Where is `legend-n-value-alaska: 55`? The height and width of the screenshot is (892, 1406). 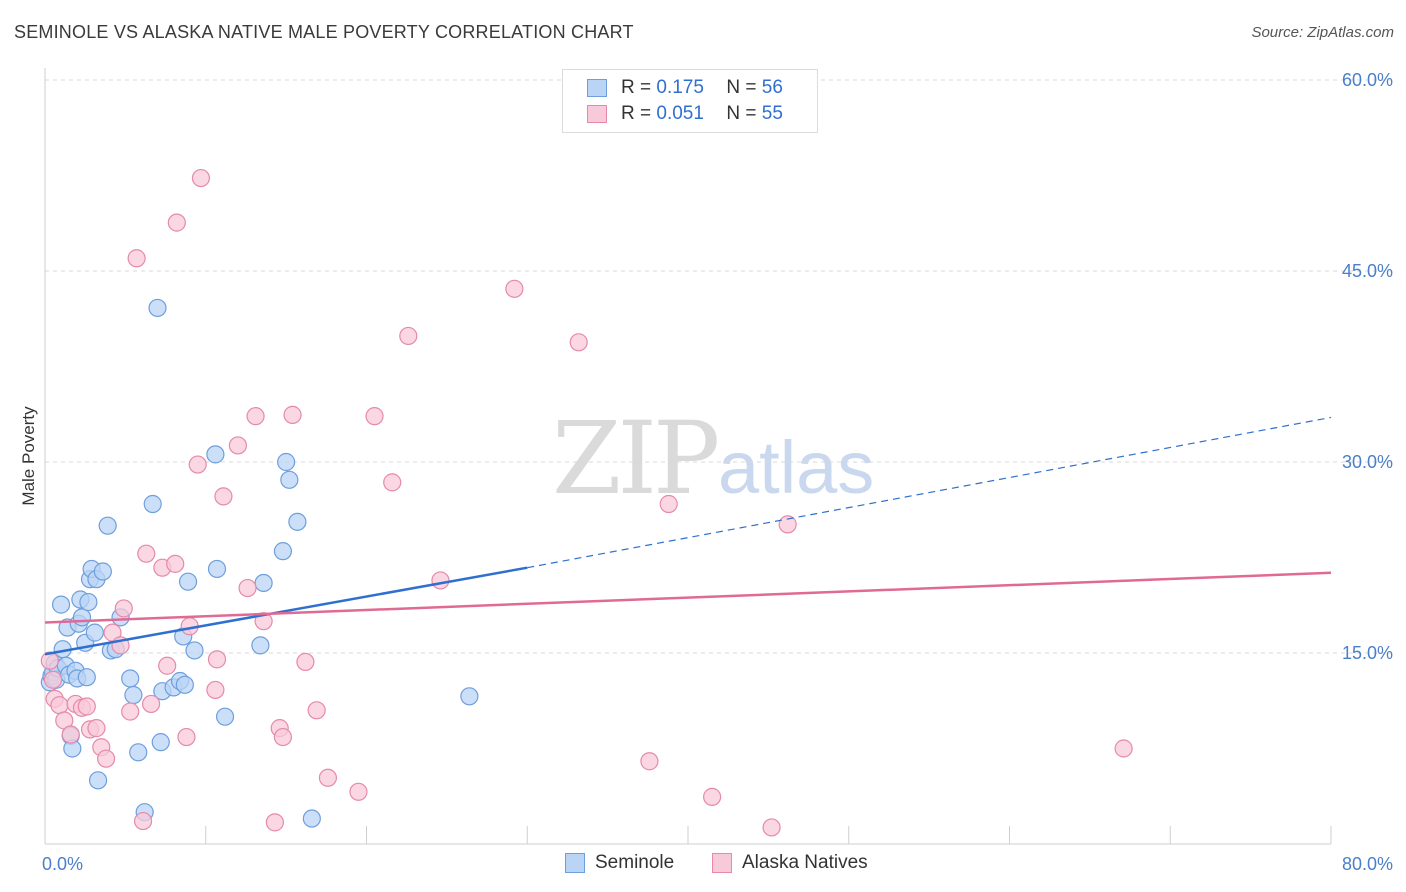
legend-n-value-alaska: 55 is located at coordinates (772, 113).